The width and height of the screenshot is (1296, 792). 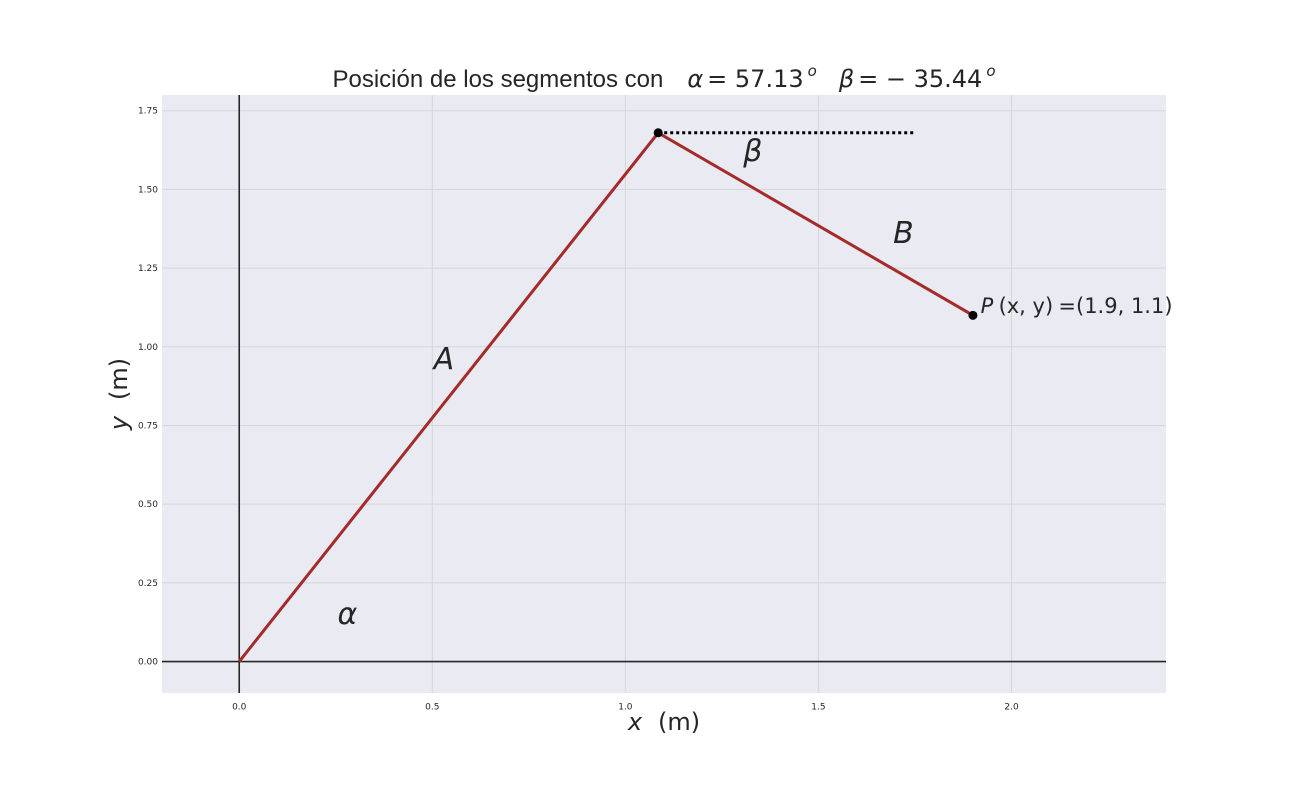 I want to click on y-axis-label-unit: (m), so click(x=119, y=379).